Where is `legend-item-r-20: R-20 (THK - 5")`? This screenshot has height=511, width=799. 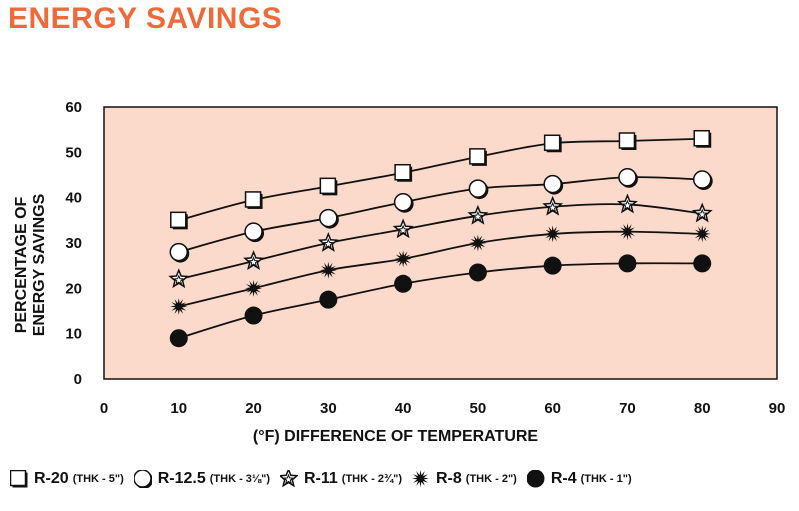
legend-item-r-20: R-20 (THK - 5") is located at coordinates (67, 479).